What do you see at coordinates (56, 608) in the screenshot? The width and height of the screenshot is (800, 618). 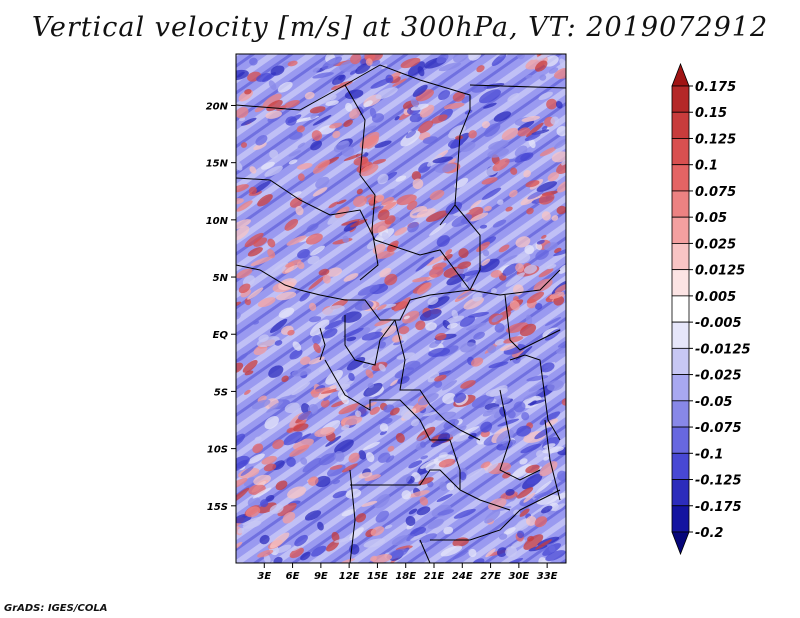 I see `footer-credit: GrADS: IGES/COLA` at bounding box center [56, 608].